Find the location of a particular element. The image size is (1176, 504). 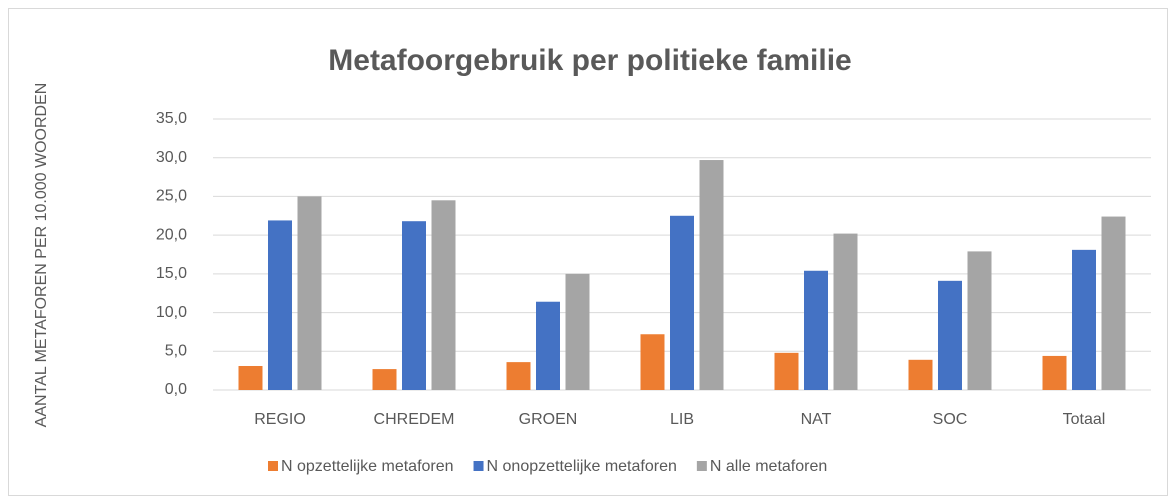

x-tick-label: Totaal is located at coordinates (1084, 419).